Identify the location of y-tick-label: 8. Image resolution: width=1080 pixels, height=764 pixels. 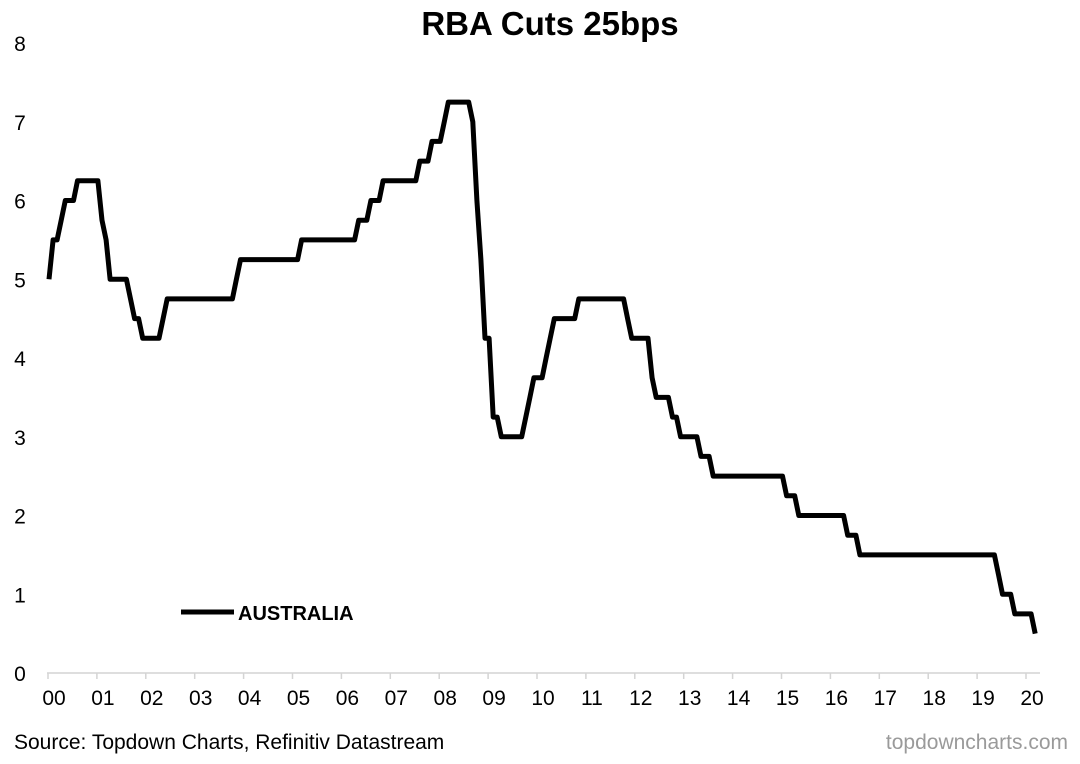
(20, 44).